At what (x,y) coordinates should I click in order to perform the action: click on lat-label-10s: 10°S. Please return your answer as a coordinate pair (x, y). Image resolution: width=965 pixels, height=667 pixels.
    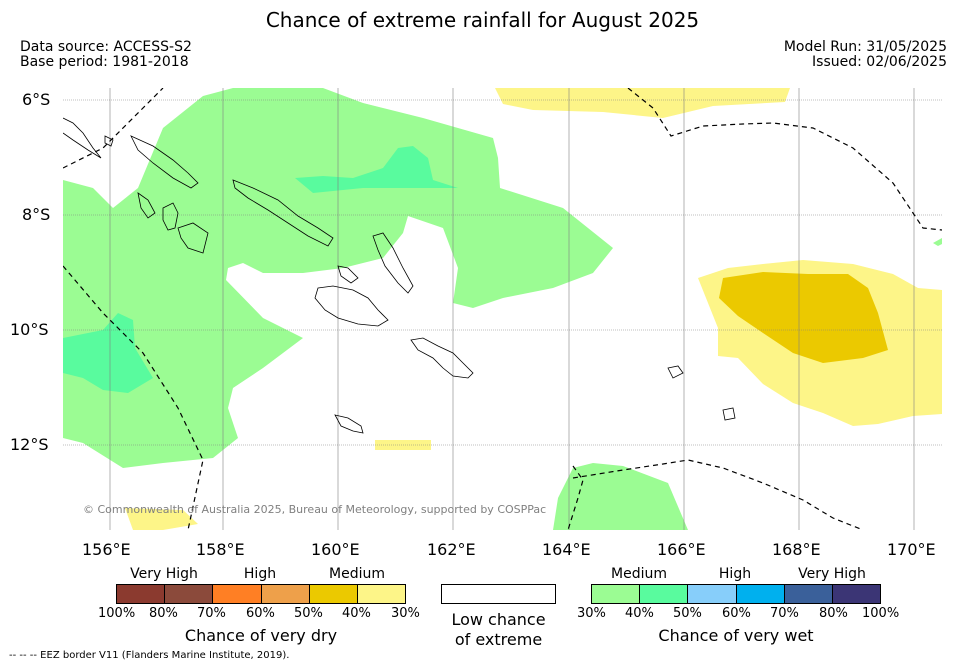
    Looking at the image, I should click on (29, 329).